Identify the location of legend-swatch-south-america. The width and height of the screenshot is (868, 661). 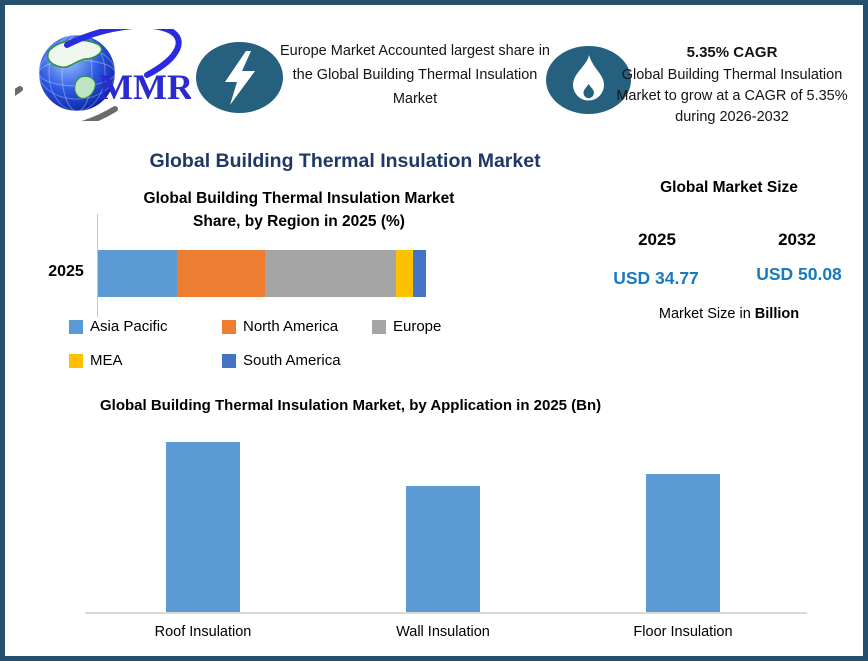
(229, 360).